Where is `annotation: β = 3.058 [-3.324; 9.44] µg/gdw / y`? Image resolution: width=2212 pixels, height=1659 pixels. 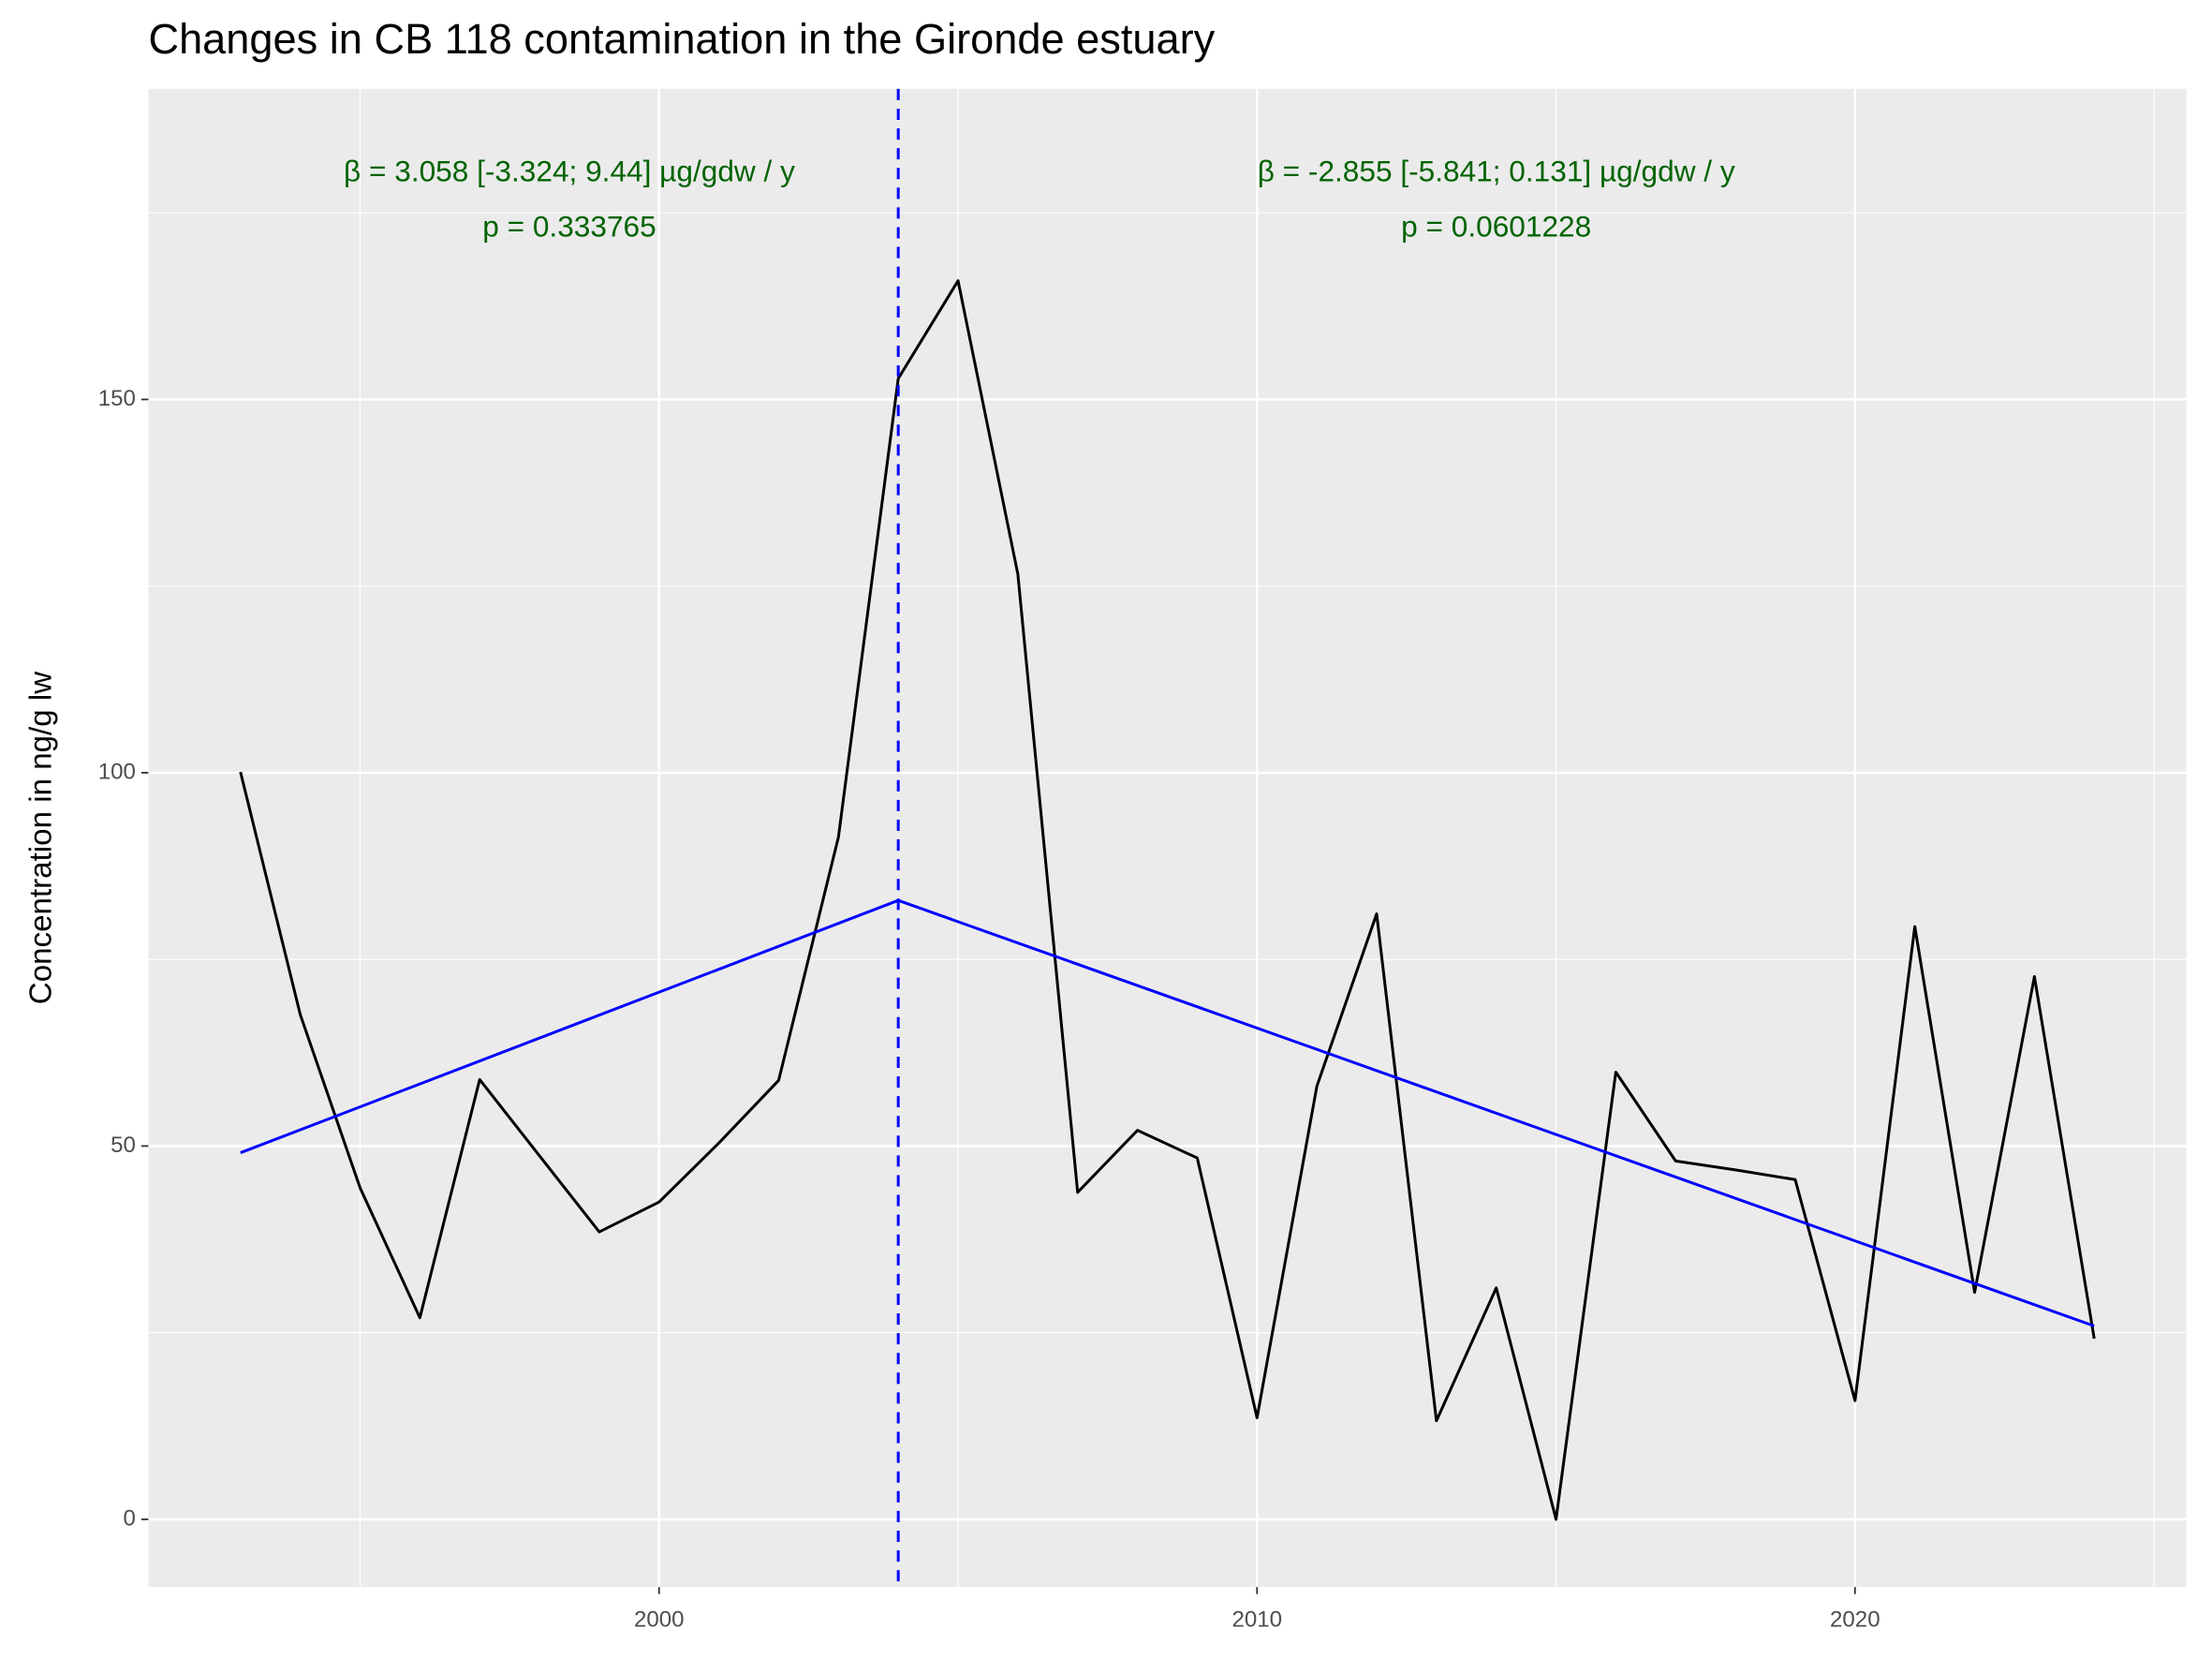 annotation: β = 3.058 [-3.324; 9.44] µg/gdw / y is located at coordinates (569, 172).